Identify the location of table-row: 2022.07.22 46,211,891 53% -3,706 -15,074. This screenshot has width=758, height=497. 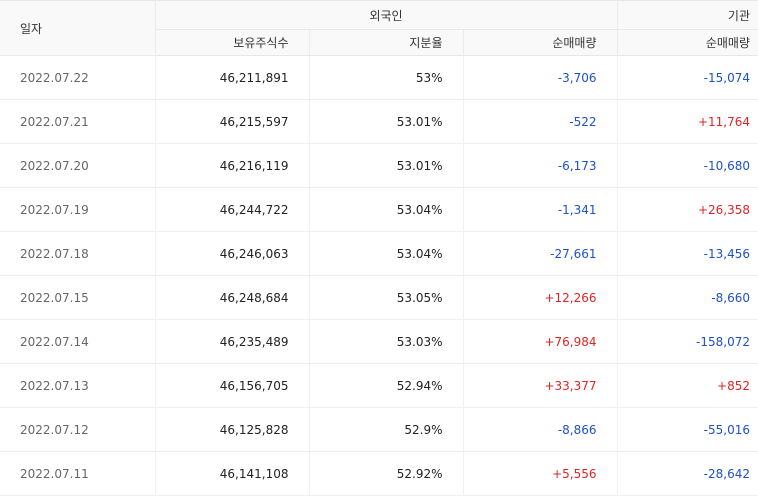
(379, 77).